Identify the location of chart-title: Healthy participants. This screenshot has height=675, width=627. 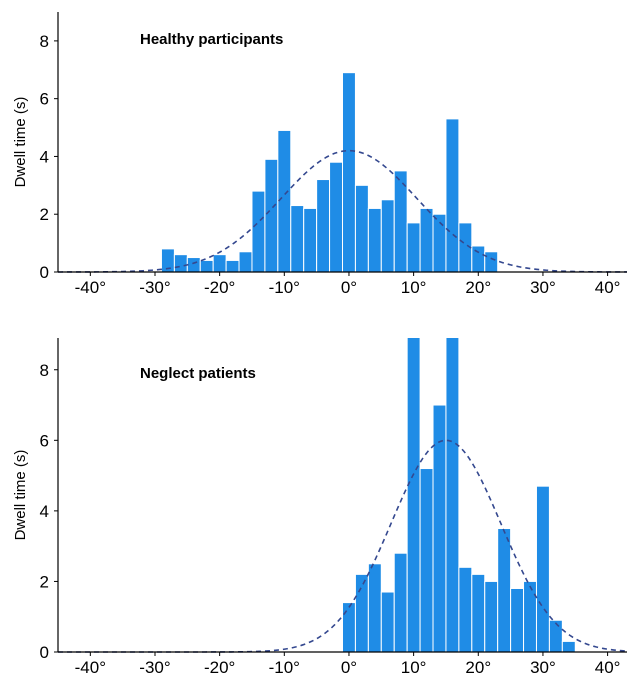
(211, 39).